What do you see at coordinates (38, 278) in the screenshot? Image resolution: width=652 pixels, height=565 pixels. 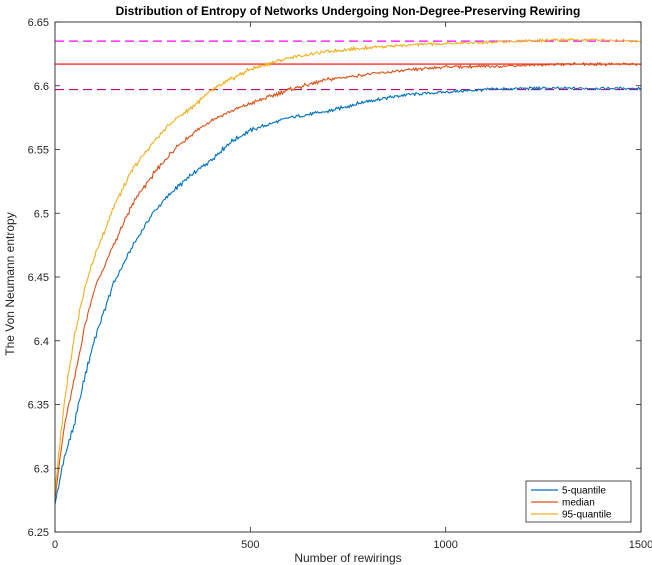 I see `y-tick-label: 6.45` at bounding box center [38, 278].